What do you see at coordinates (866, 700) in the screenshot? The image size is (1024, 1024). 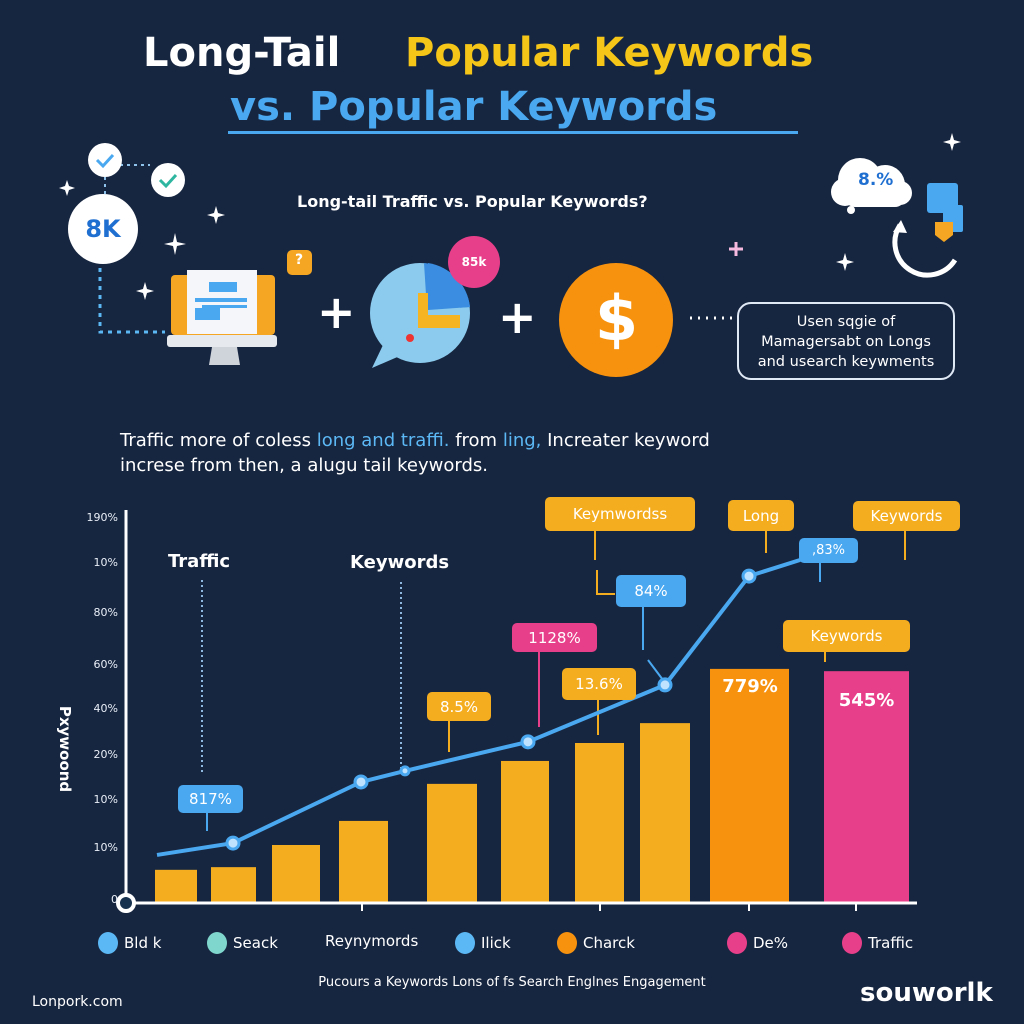 I see `bar-label-pink: 545%` at bounding box center [866, 700].